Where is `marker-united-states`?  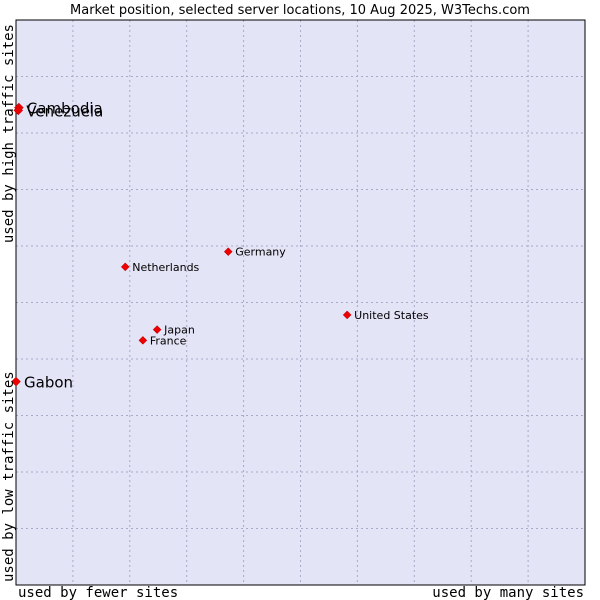
marker-united-states is located at coordinates (347, 315).